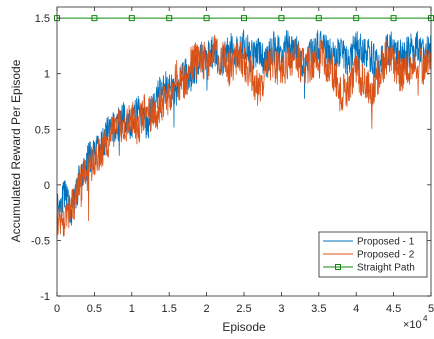 The height and width of the screenshot is (339, 434). Describe the element at coordinates (386, 255) in the screenshot. I see `legend-label: Proposed - 2` at that location.